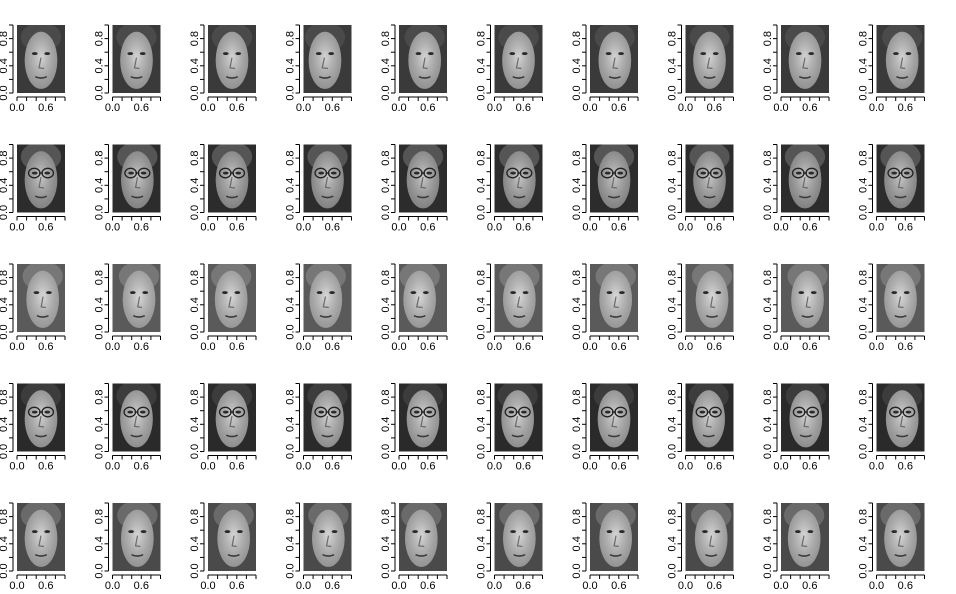 This screenshot has width=956, height=594. Describe the element at coordinates (223, 428) in the screenshot. I see `panel-r4-c3: 0.0 0.6 0.0 0.4 0.8` at that location.